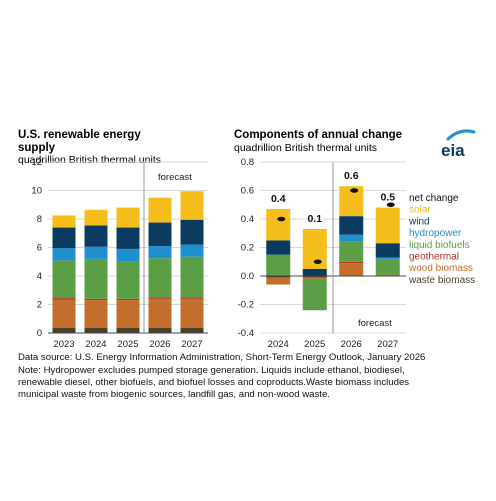 This screenshot has height=501, width=496. I want to click on right-net-change-label-2025: 0.1, so click(314, 219).